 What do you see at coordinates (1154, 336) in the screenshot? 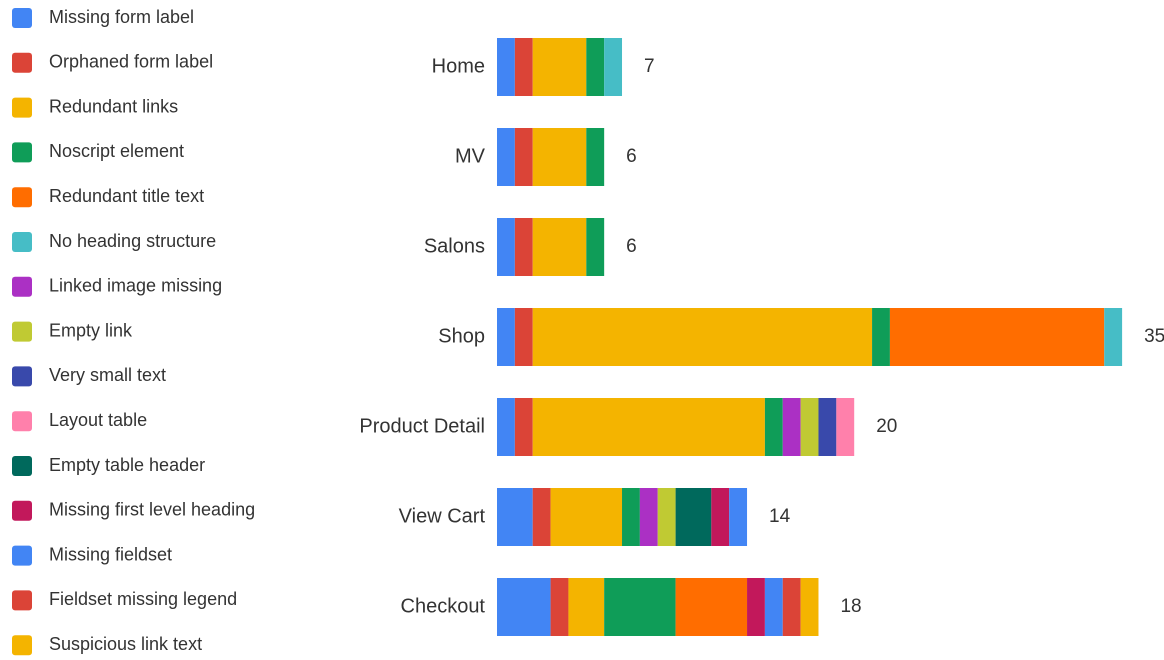
I see `total-label: 35` at bounding box center [1154, 336].